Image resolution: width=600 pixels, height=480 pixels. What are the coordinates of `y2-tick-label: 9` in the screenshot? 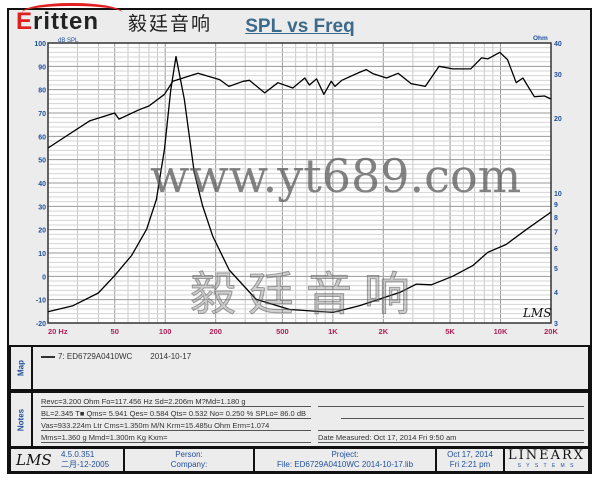 It's located at (556, 205).